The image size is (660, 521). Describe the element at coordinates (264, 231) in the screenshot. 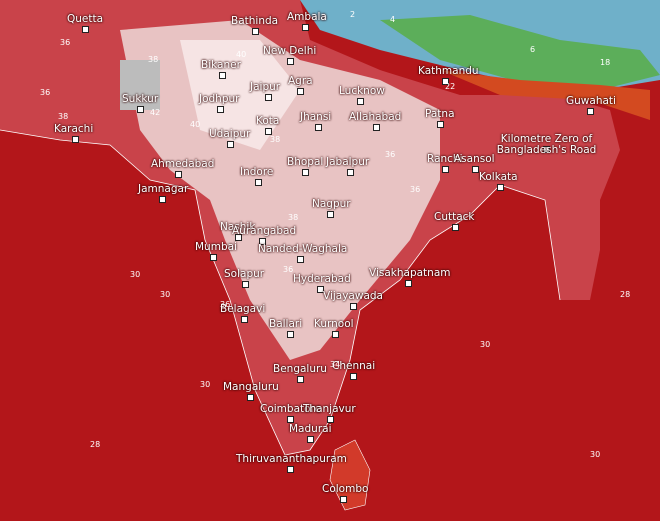

I see `city-label: Aurangabad` at that location.